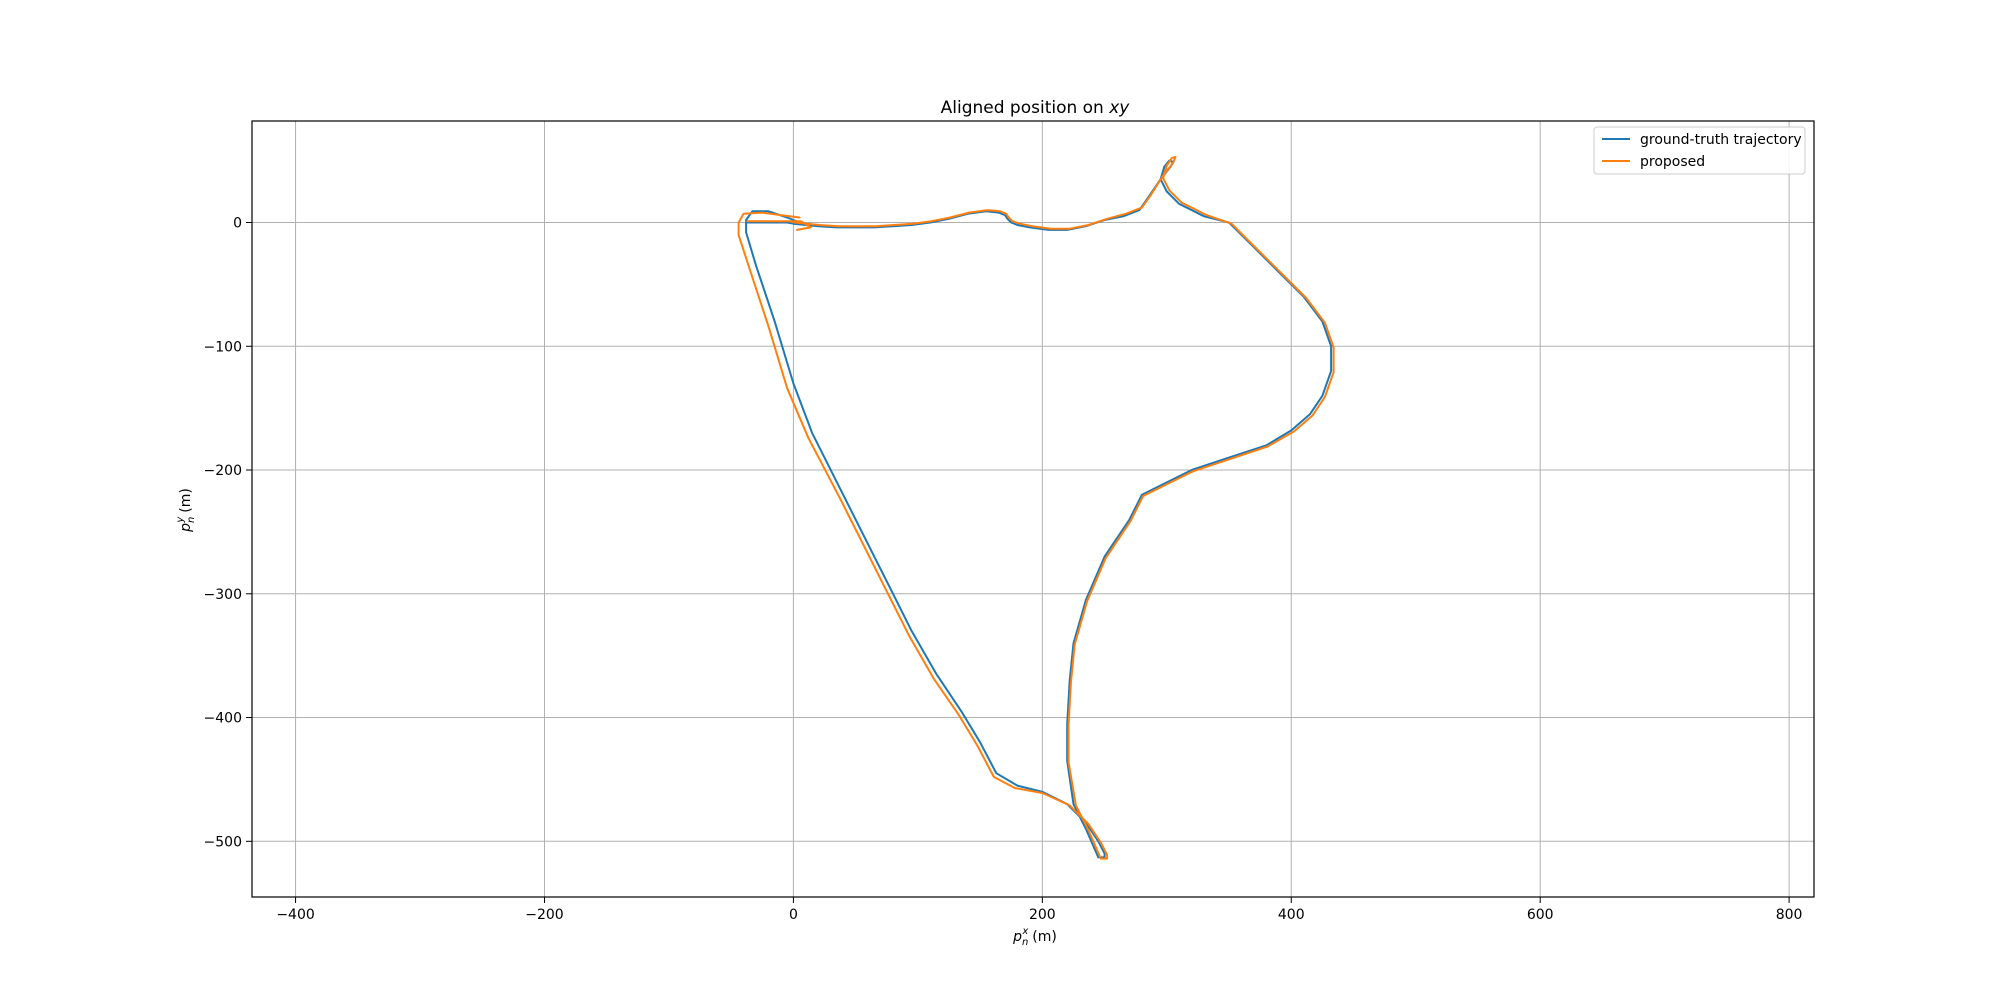 The width and height of the screenshot is (2000, 1000). Describe the element at coordinates (223, 719) in the screenshot. I see `y-tick-label: −400` at that location.